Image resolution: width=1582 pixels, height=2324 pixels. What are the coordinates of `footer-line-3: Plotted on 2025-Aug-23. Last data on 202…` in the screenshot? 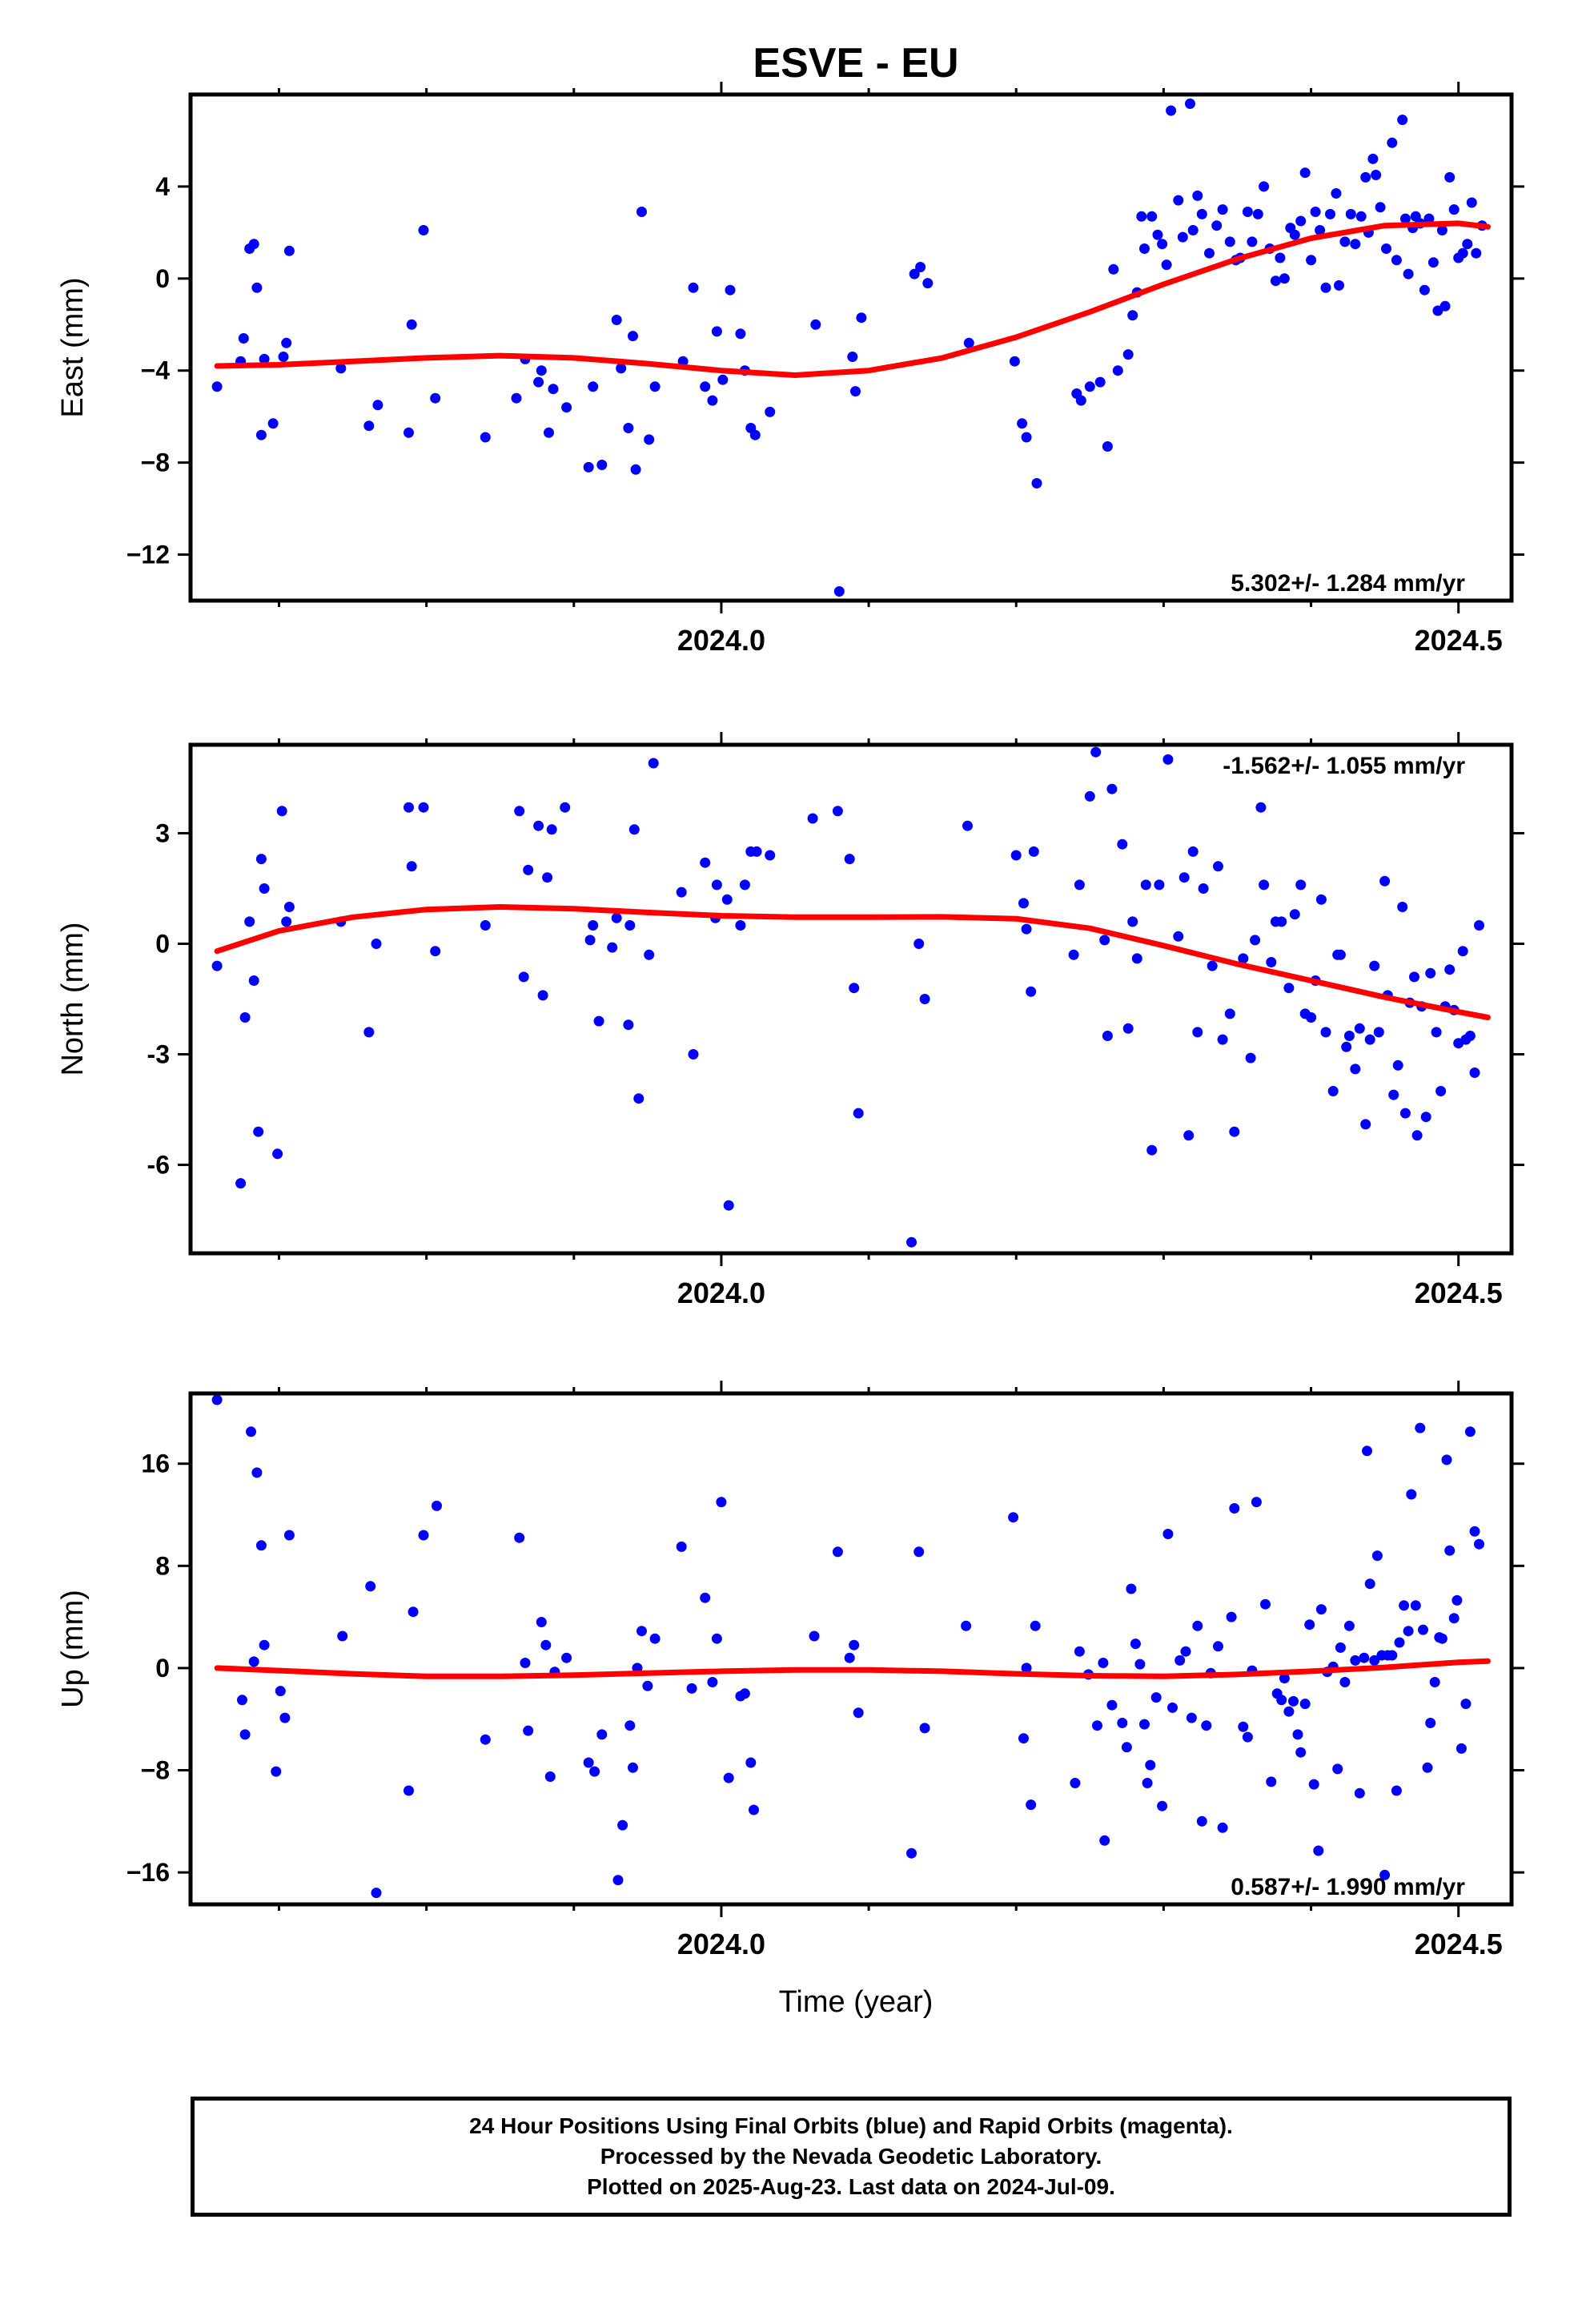 It's located at (851, 2186).